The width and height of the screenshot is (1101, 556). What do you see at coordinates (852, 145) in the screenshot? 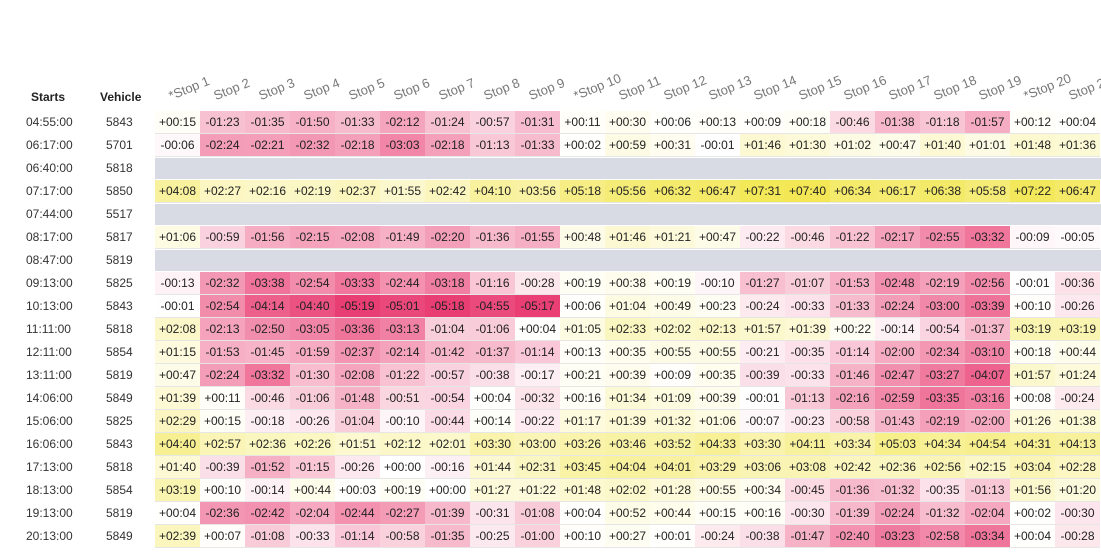
I see `deviation-cell: +01:02` at bounding box center [852, 145].